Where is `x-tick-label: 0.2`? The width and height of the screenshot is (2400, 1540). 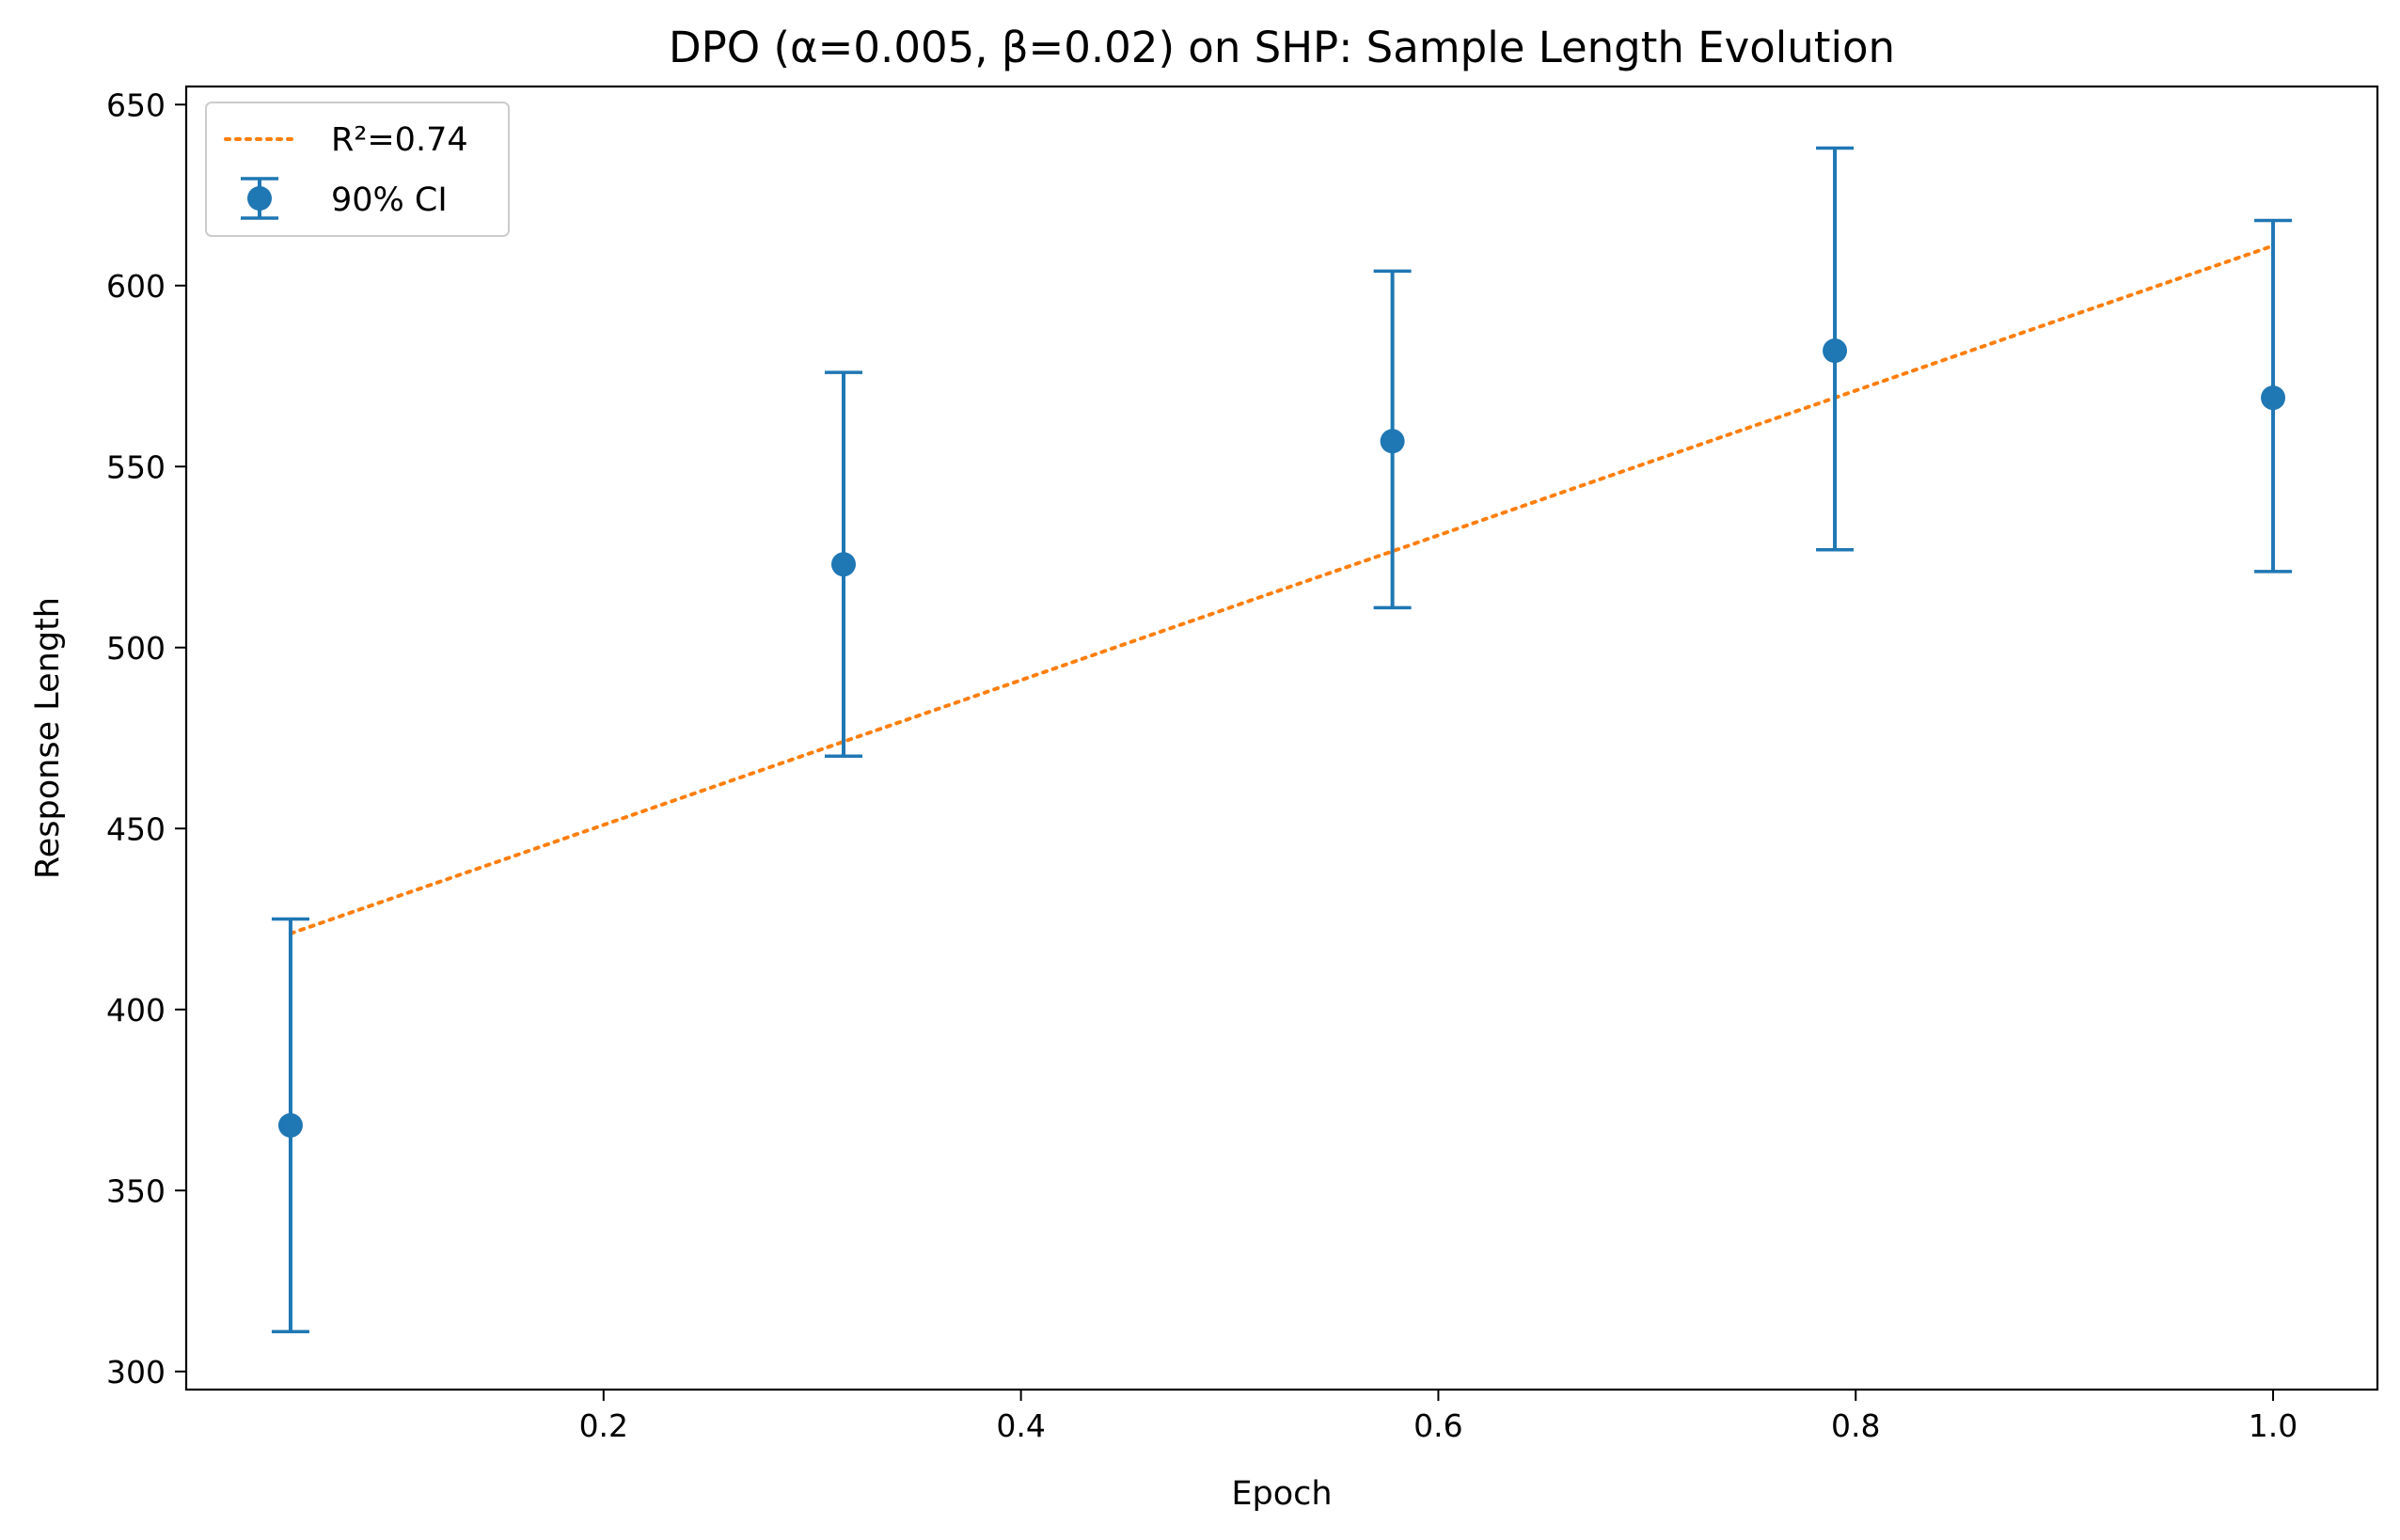 x-tick-label: 0.2 is located at coordinates (603, 1425).